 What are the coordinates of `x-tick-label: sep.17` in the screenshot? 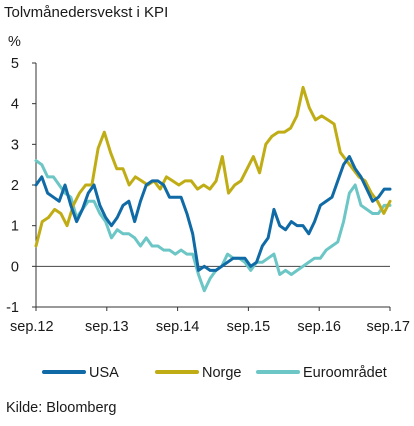 It's located at (388, 327).